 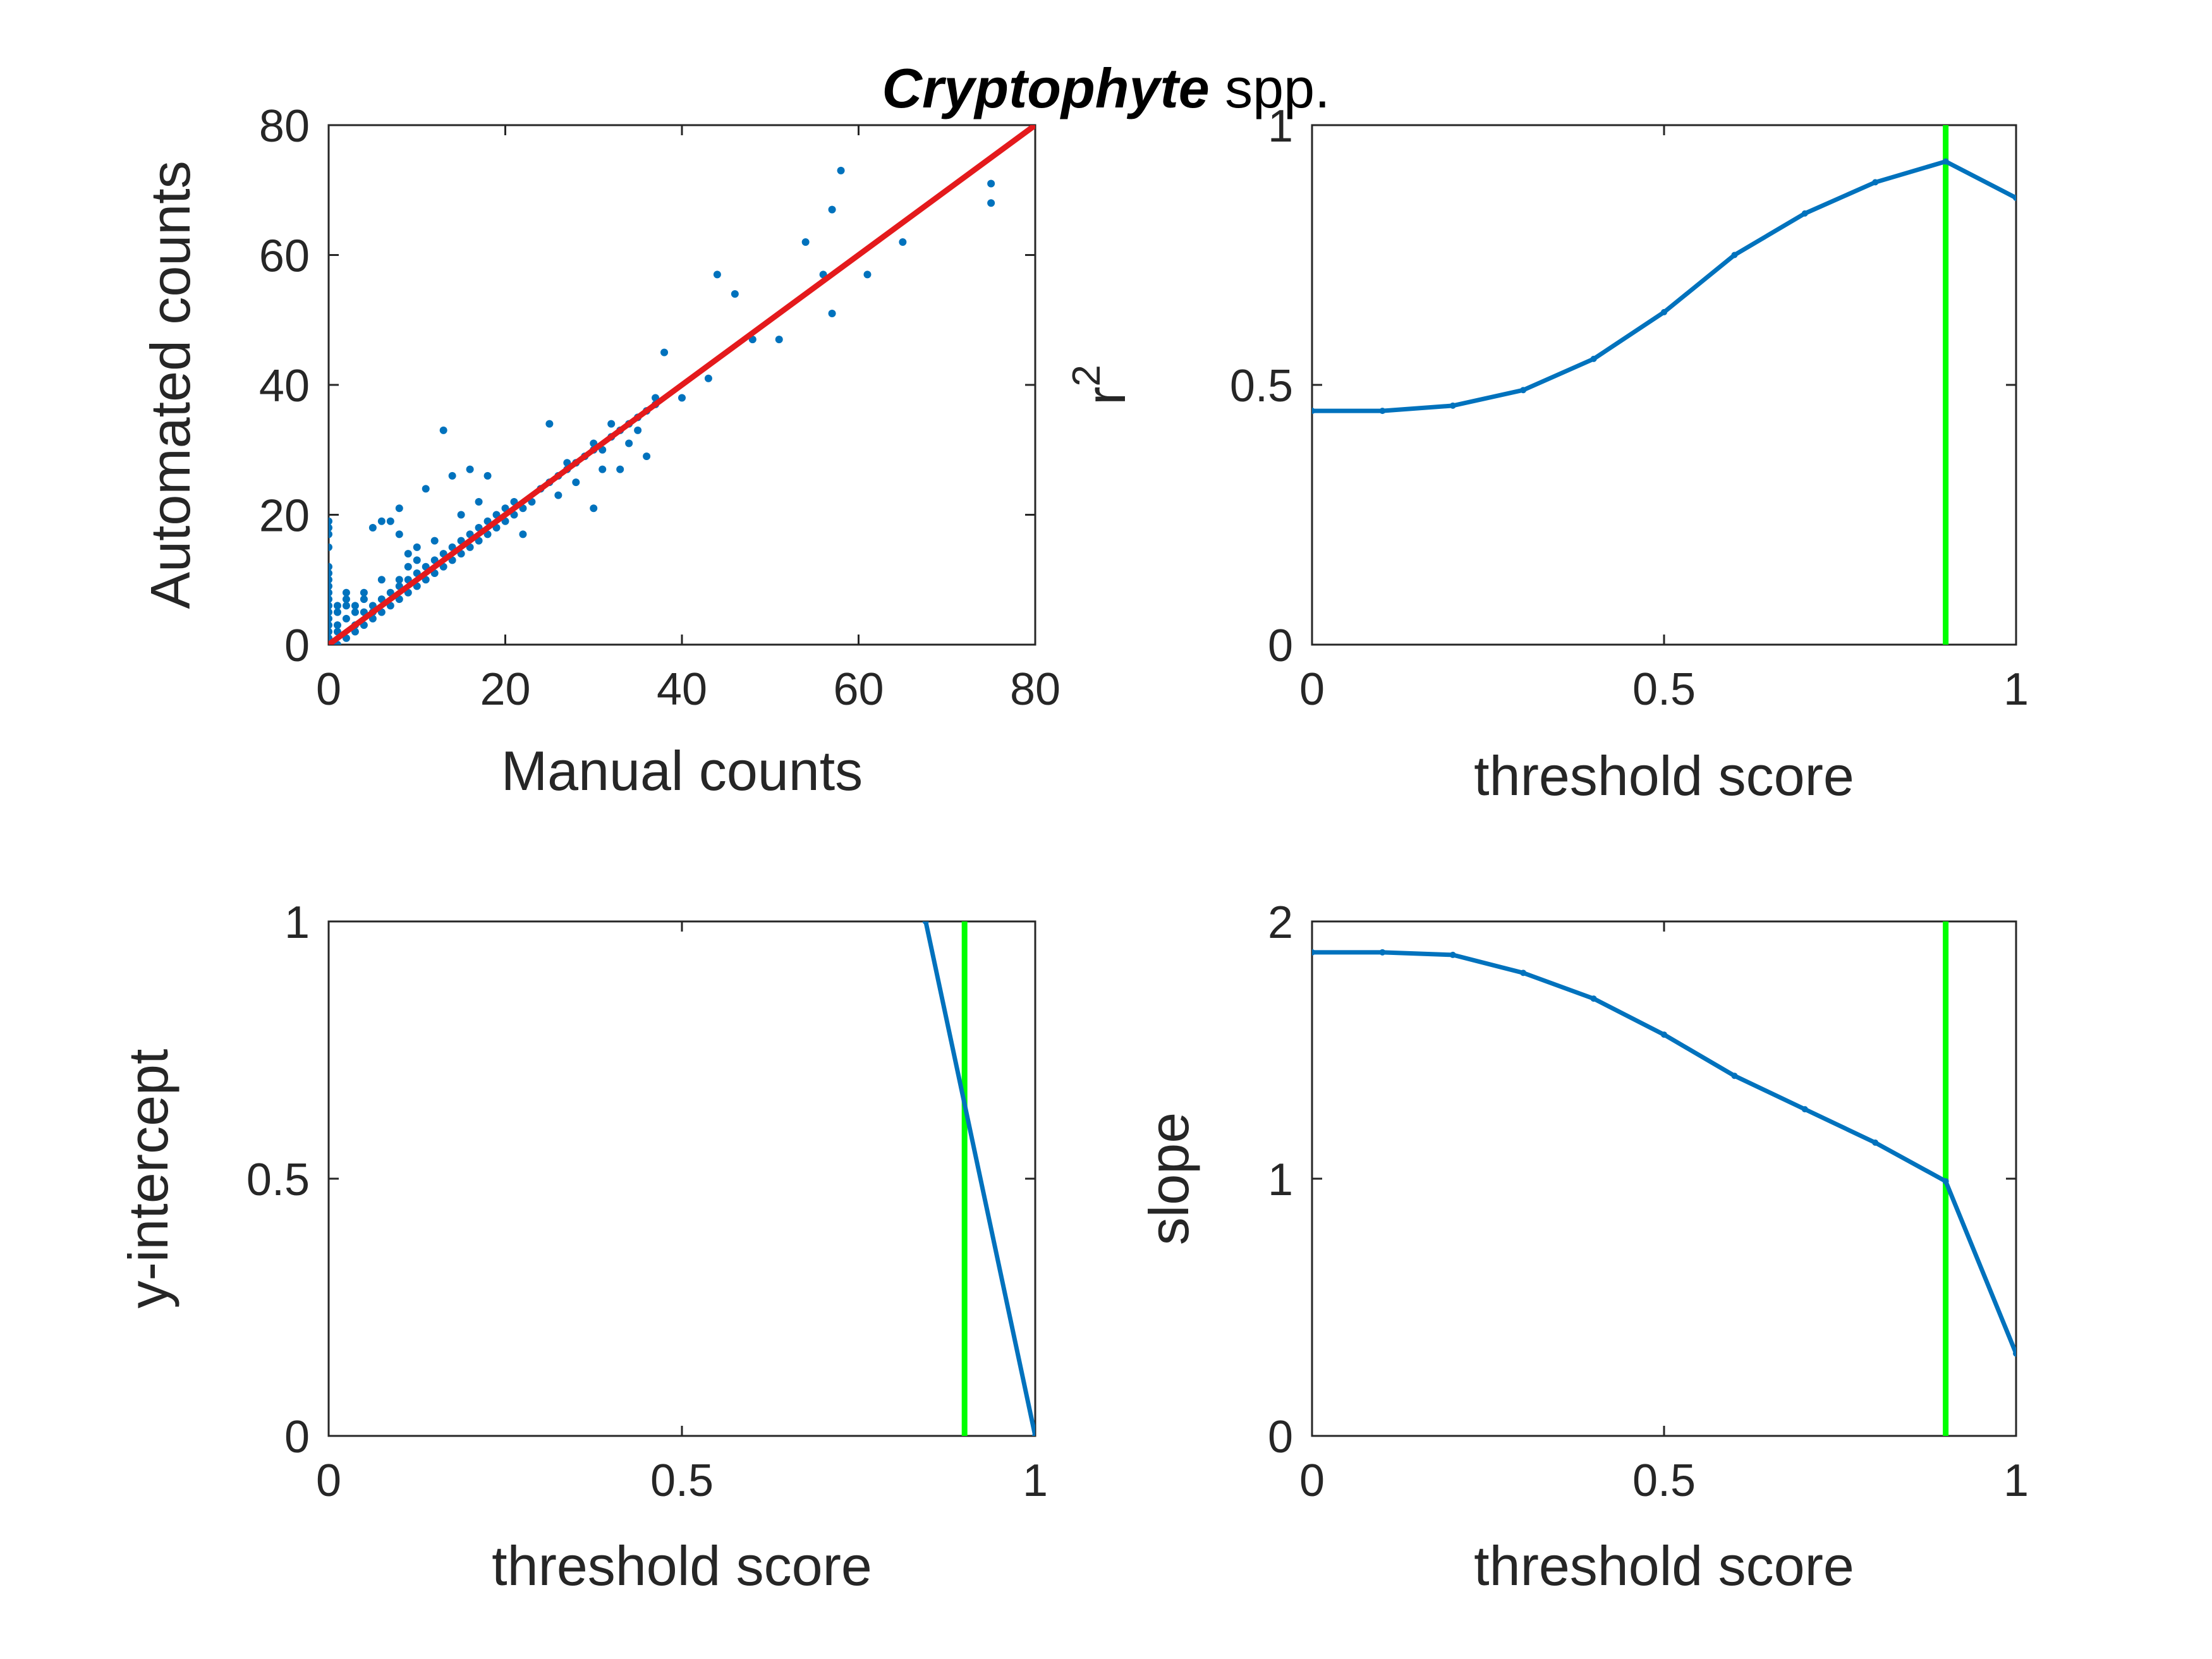 What do you see at coordinates (148, 1179) in the screenshot?
I see `y-axis-title: y-intercept` at bounding box center [148, 1179].